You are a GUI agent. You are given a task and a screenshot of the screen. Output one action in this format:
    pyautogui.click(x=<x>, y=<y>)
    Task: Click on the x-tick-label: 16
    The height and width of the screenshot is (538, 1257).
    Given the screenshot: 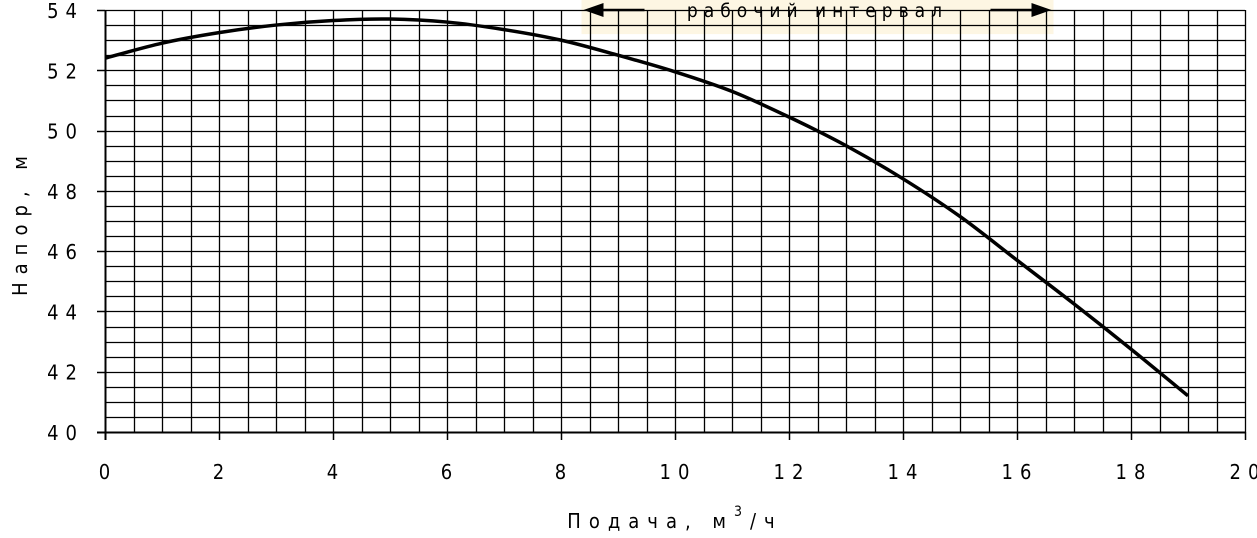 What is the action you would take?
    pyautogui.click(x=1020, y=472)
    